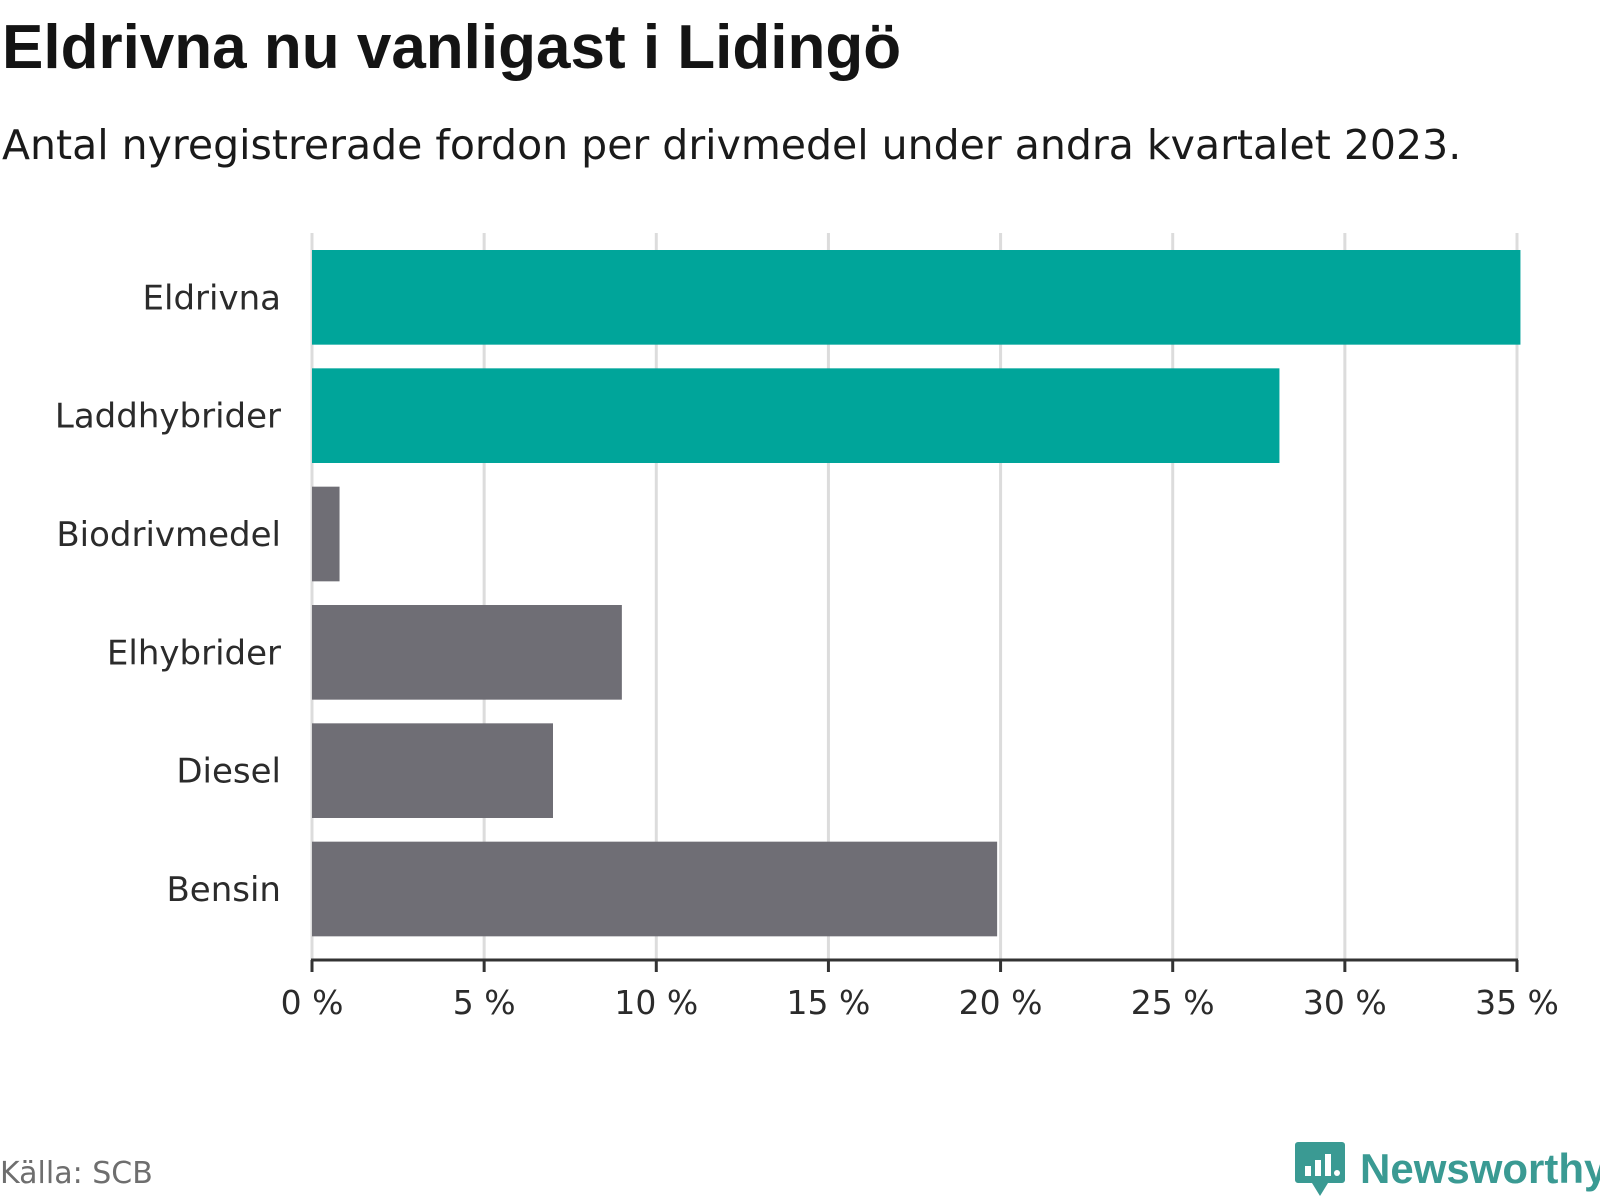  I want to click on bar-eldrivna, so click(916, 297).